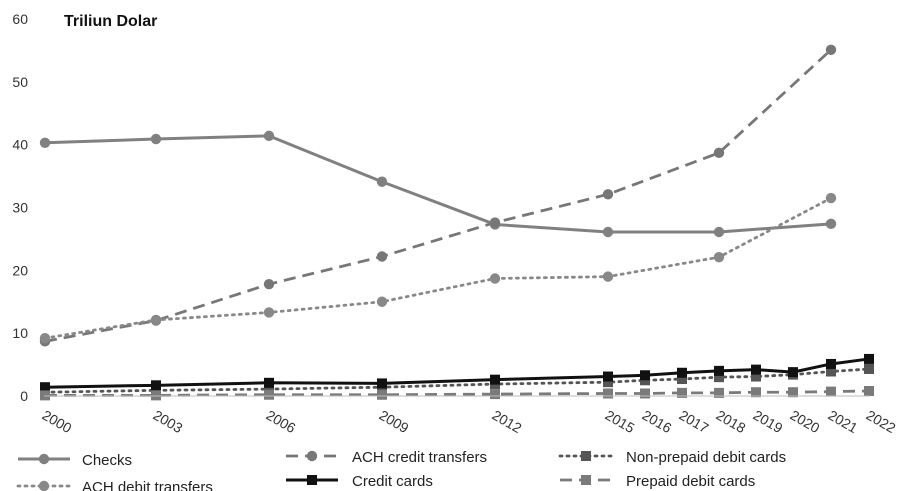 The height and width of the screenshot is (491, 900). I want to click on legend-item: Non-prepaid debit cards, so click(672, 457).